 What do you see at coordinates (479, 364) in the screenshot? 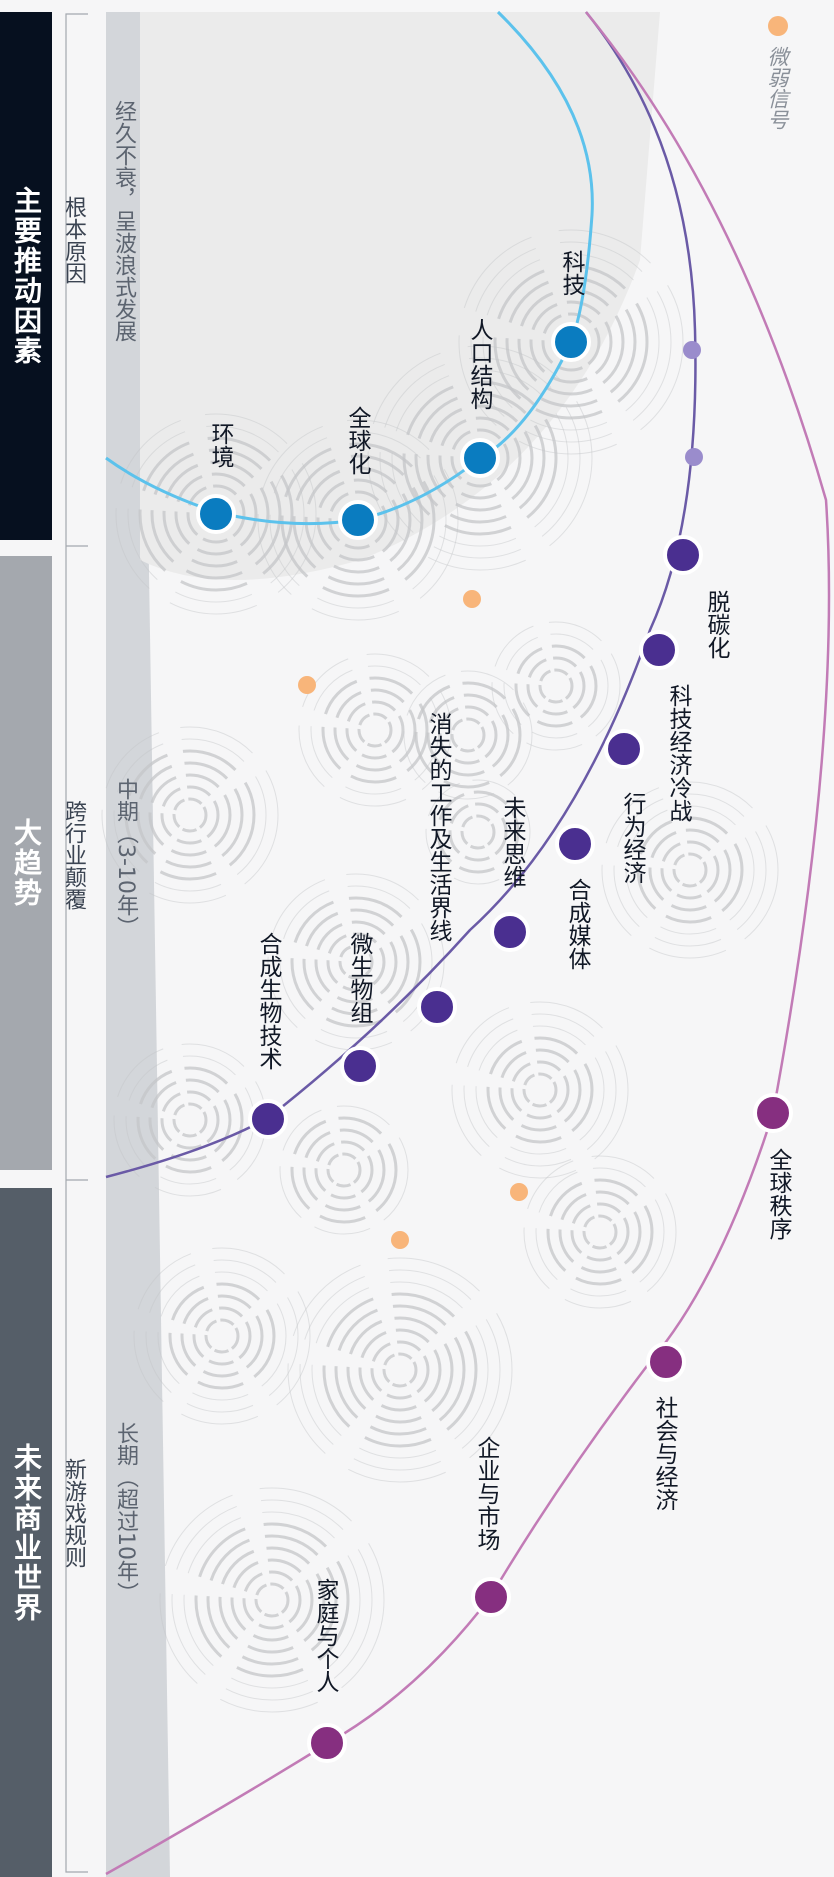
I see `label-demographics: 人口结构` at bounding box center [479, 364].